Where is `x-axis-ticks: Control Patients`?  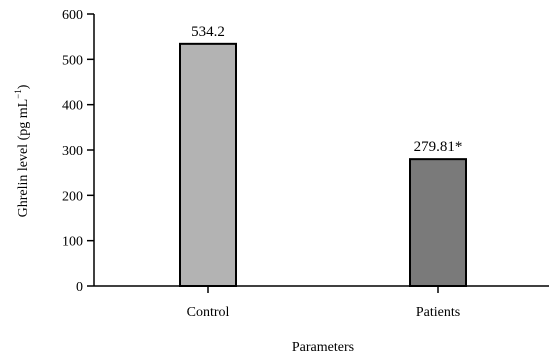
x-axis-ticks: Control Patients is located at coordinates (323, 303).